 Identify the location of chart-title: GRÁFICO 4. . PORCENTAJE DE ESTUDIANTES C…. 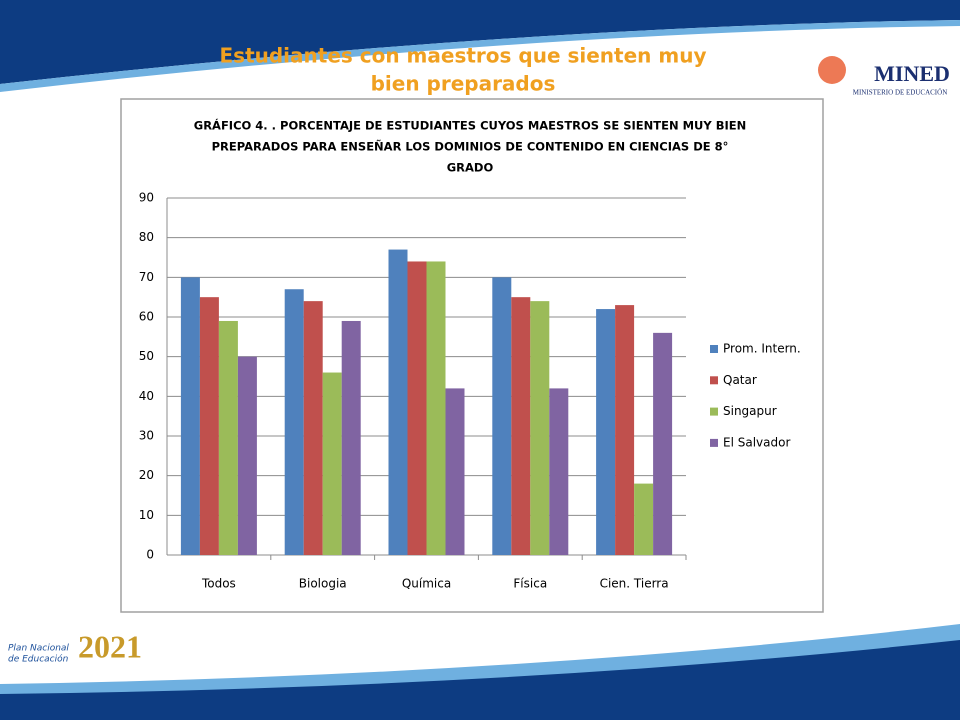
(470, 125).